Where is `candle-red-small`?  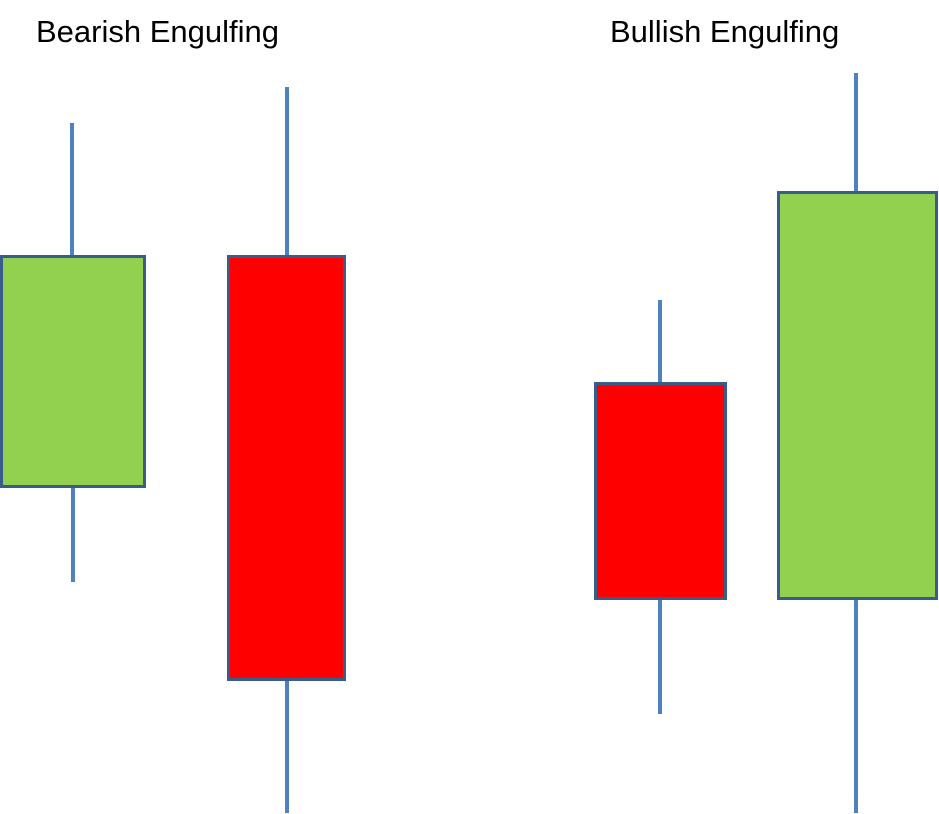 candle-red-small is located at coordinates (660, 507).